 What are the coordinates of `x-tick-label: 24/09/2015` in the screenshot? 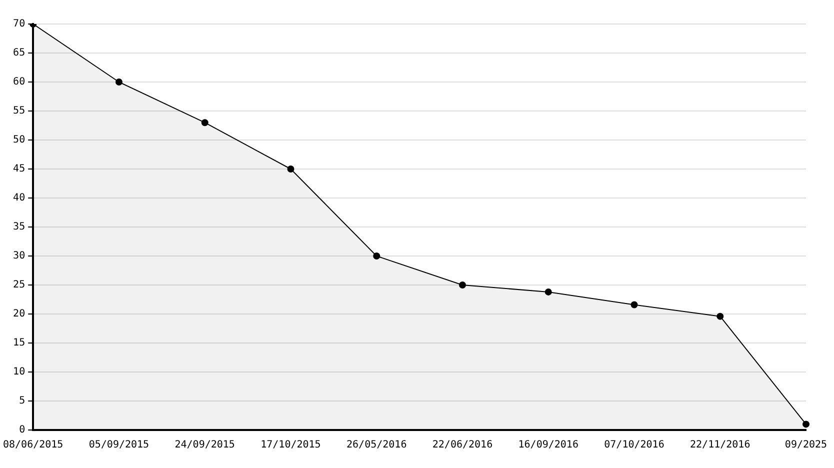 It's located at (204, 445).